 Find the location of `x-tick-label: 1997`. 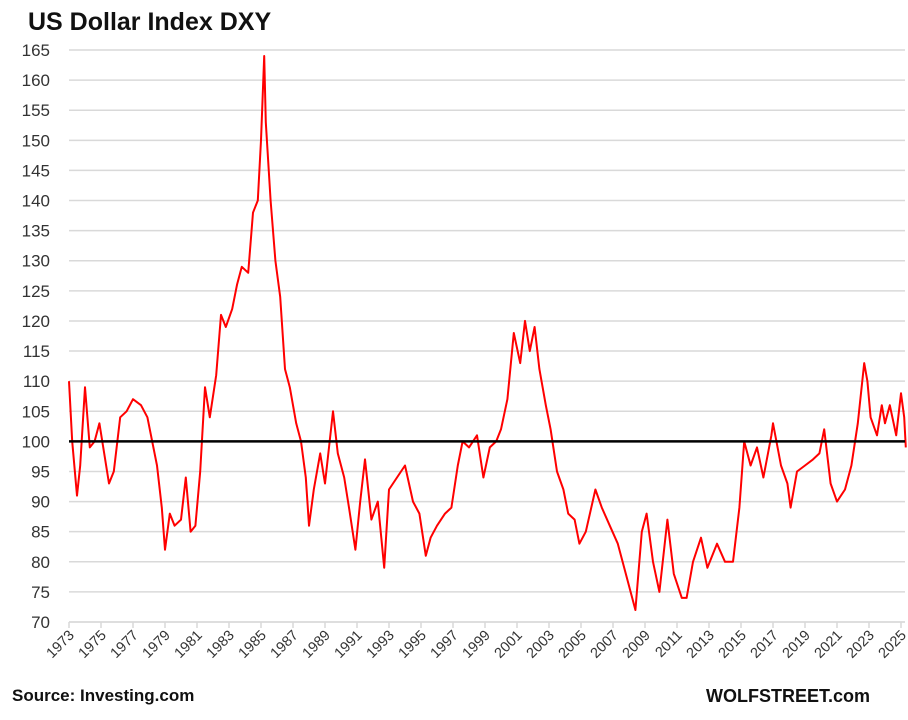

x-tick-label: 1997 is located at coordinates (445, 645).